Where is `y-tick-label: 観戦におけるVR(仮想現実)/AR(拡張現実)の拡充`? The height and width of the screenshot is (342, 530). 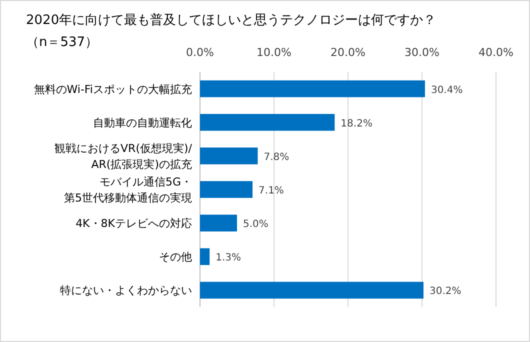
y-tick-label: 観戦におけるVR(仮想現実)/AR(拡張現実)の拡充 is located at coordinates (123, 156).